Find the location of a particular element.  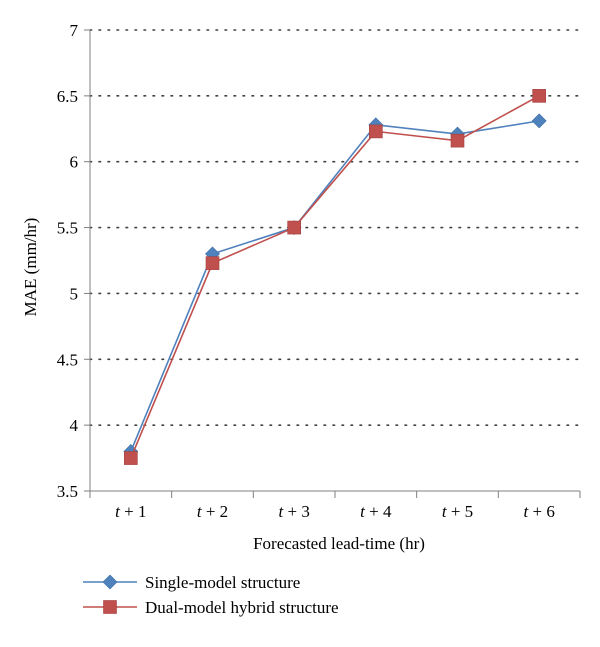

legend-label: Single-model structure is located at coordinates (222, 582).